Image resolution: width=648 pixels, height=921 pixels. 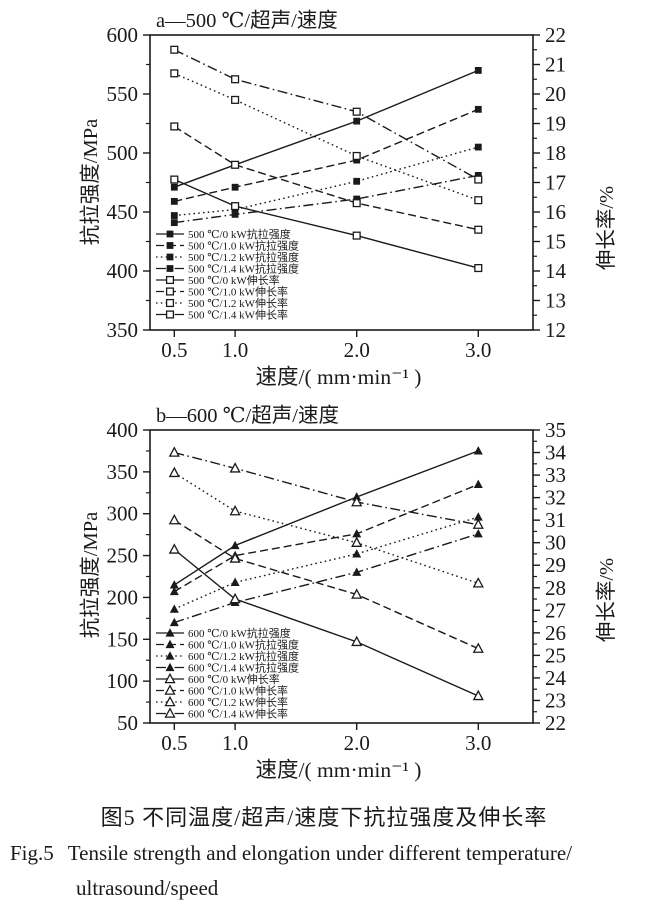 I want to click on series-3-line, so click(x=326, y=578).